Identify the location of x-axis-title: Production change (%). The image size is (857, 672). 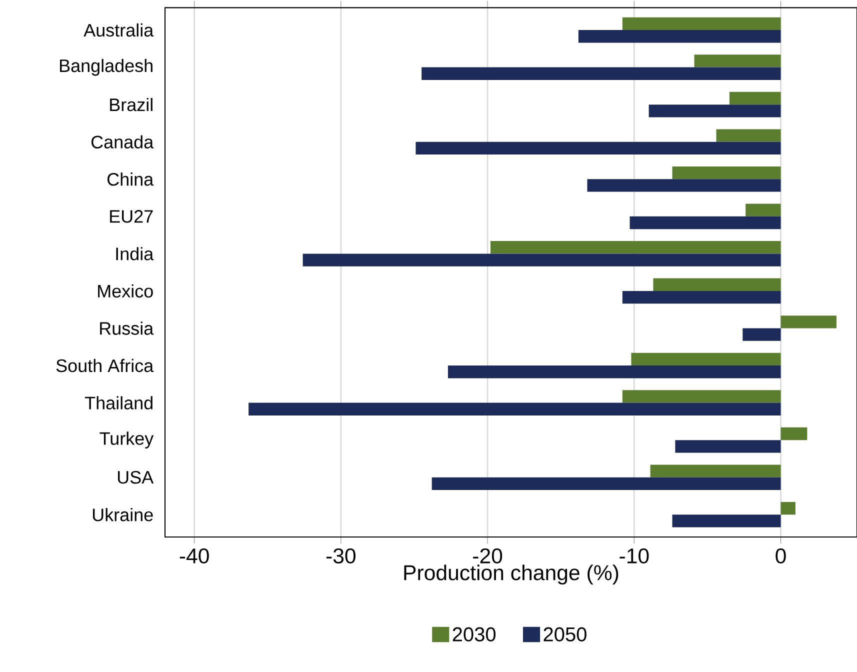
(511, 574).